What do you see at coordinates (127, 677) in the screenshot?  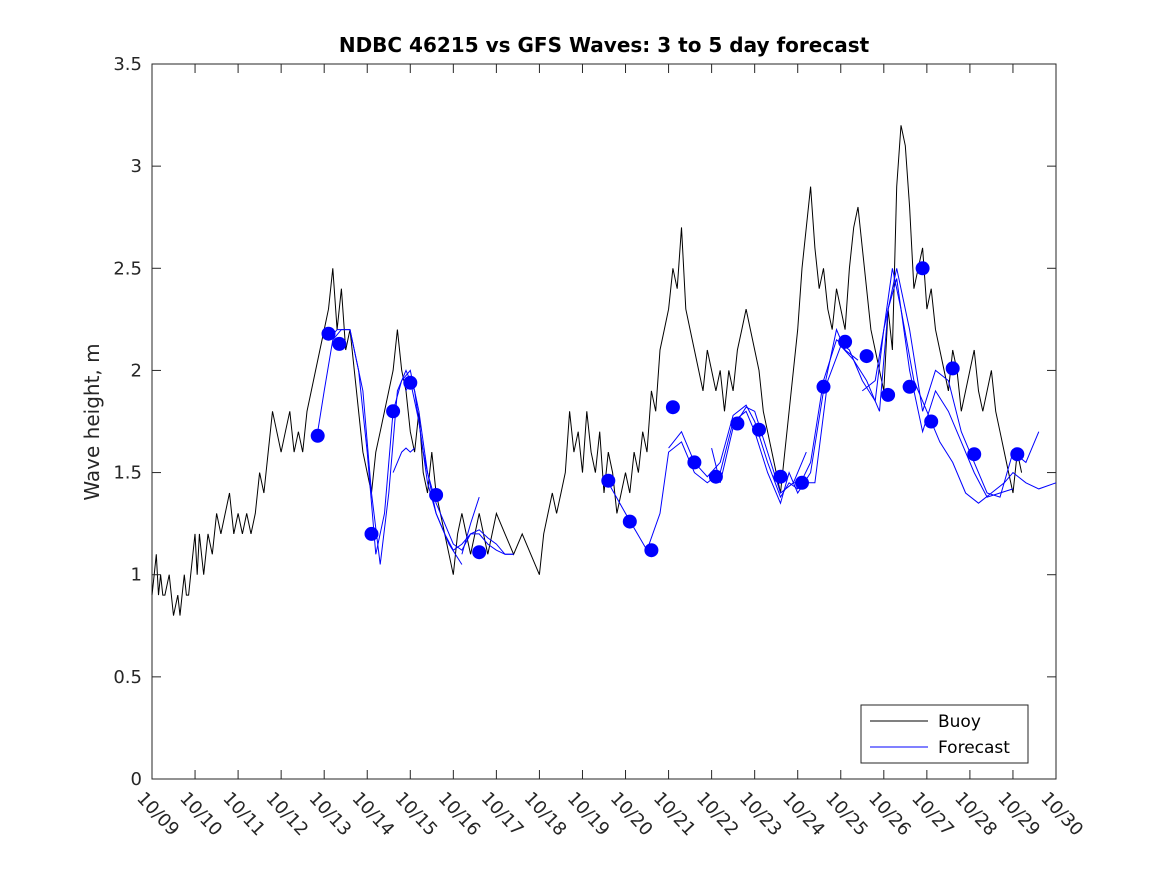 I see `y-tick-label: 0.5` at bounding box center [127, 677].